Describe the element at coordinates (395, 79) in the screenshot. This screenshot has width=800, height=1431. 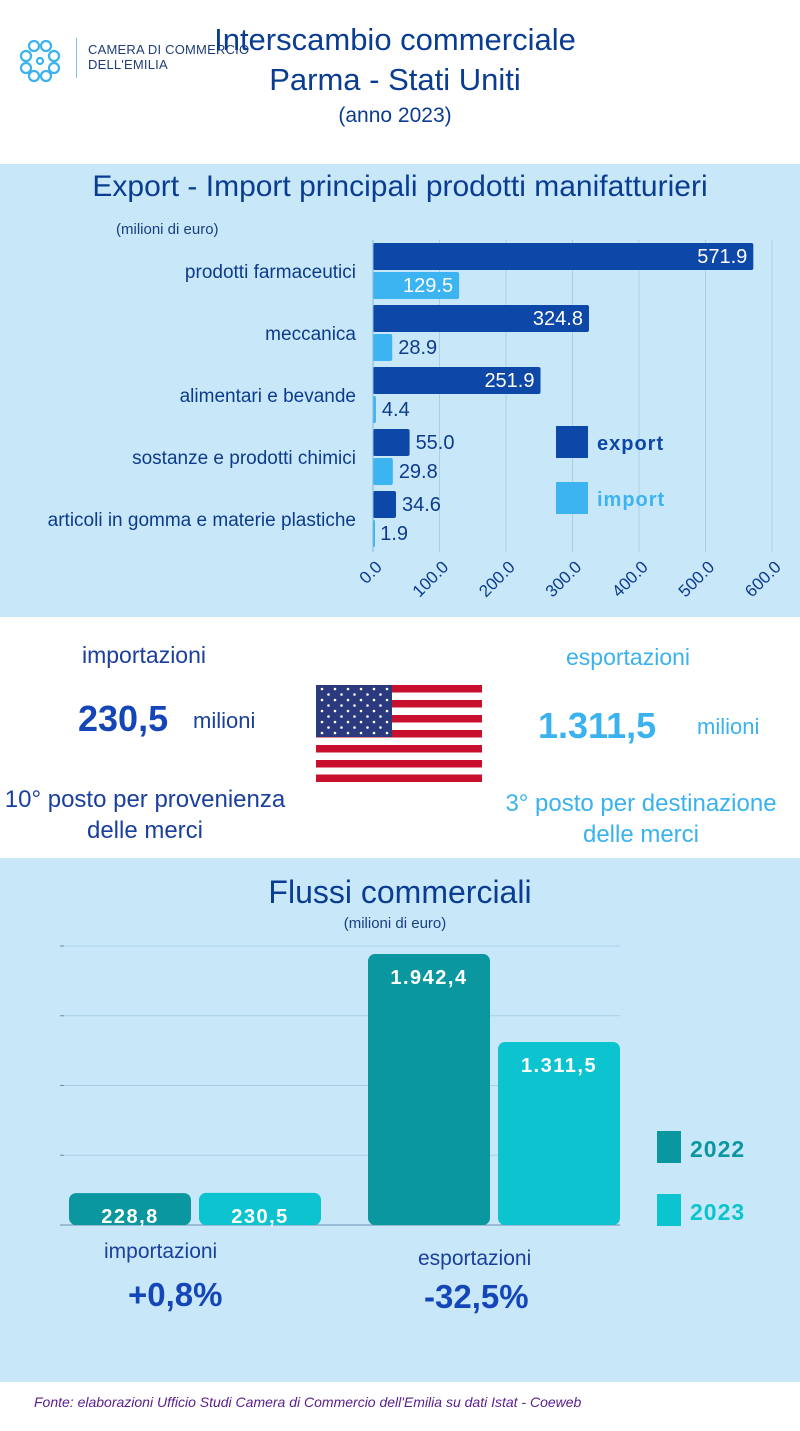
I see `page-title-line2: Parma - Stati Uniti` at that location.